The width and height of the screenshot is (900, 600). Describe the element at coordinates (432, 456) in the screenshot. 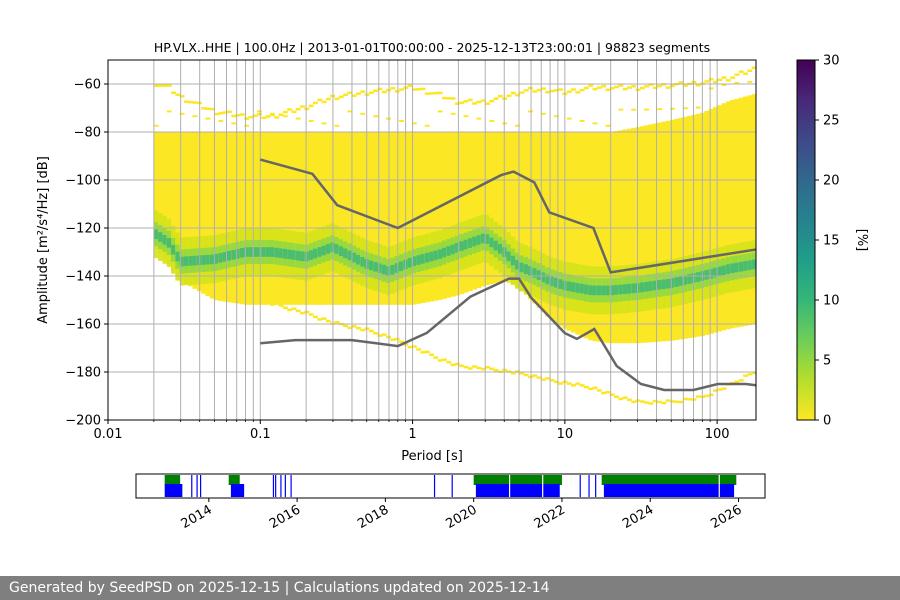

I see `x-axis-label: Period [s]` at that location.